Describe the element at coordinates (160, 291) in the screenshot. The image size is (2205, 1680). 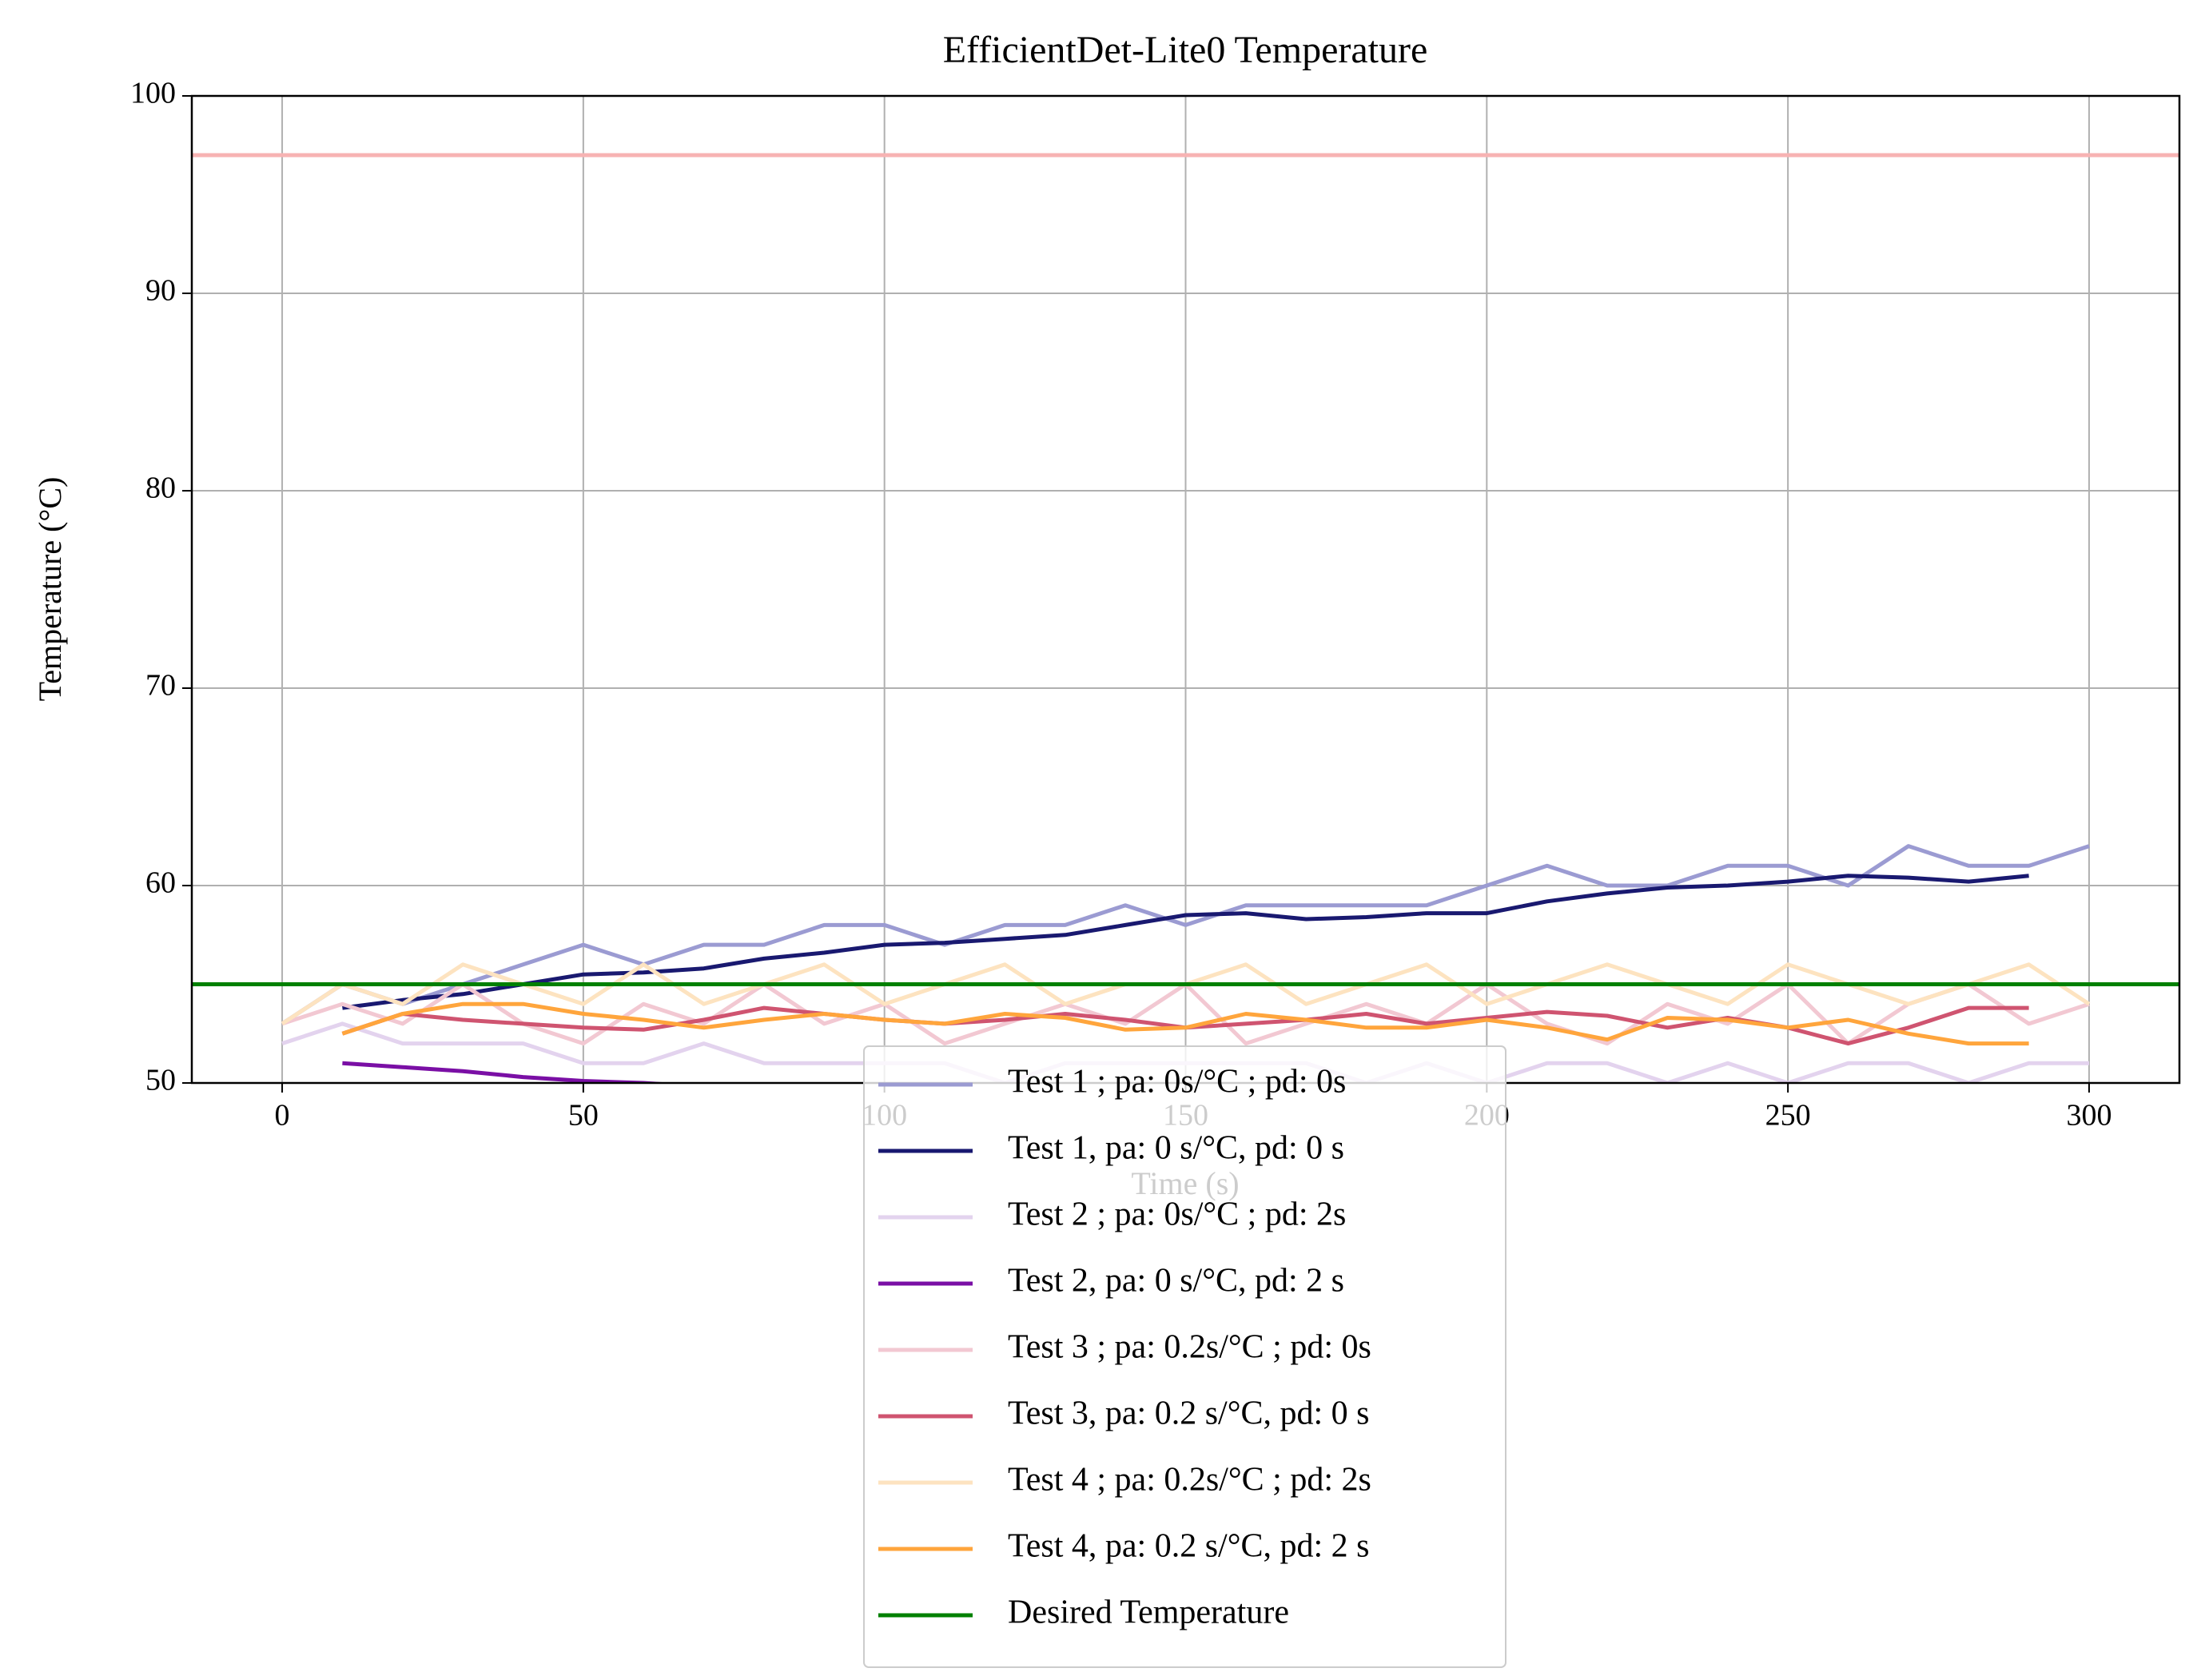
I see `y-tick-label: 90` at that location.